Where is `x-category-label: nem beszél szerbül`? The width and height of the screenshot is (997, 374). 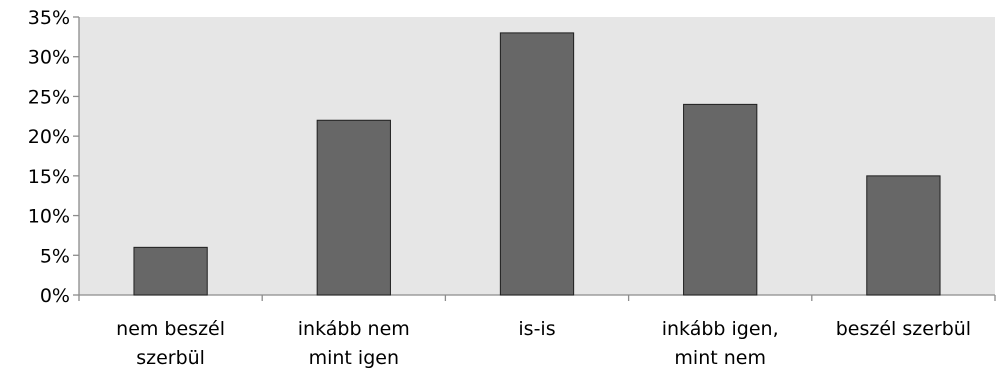
x-category-label: nem beszél szerbül is located at coordinates (170, 343).